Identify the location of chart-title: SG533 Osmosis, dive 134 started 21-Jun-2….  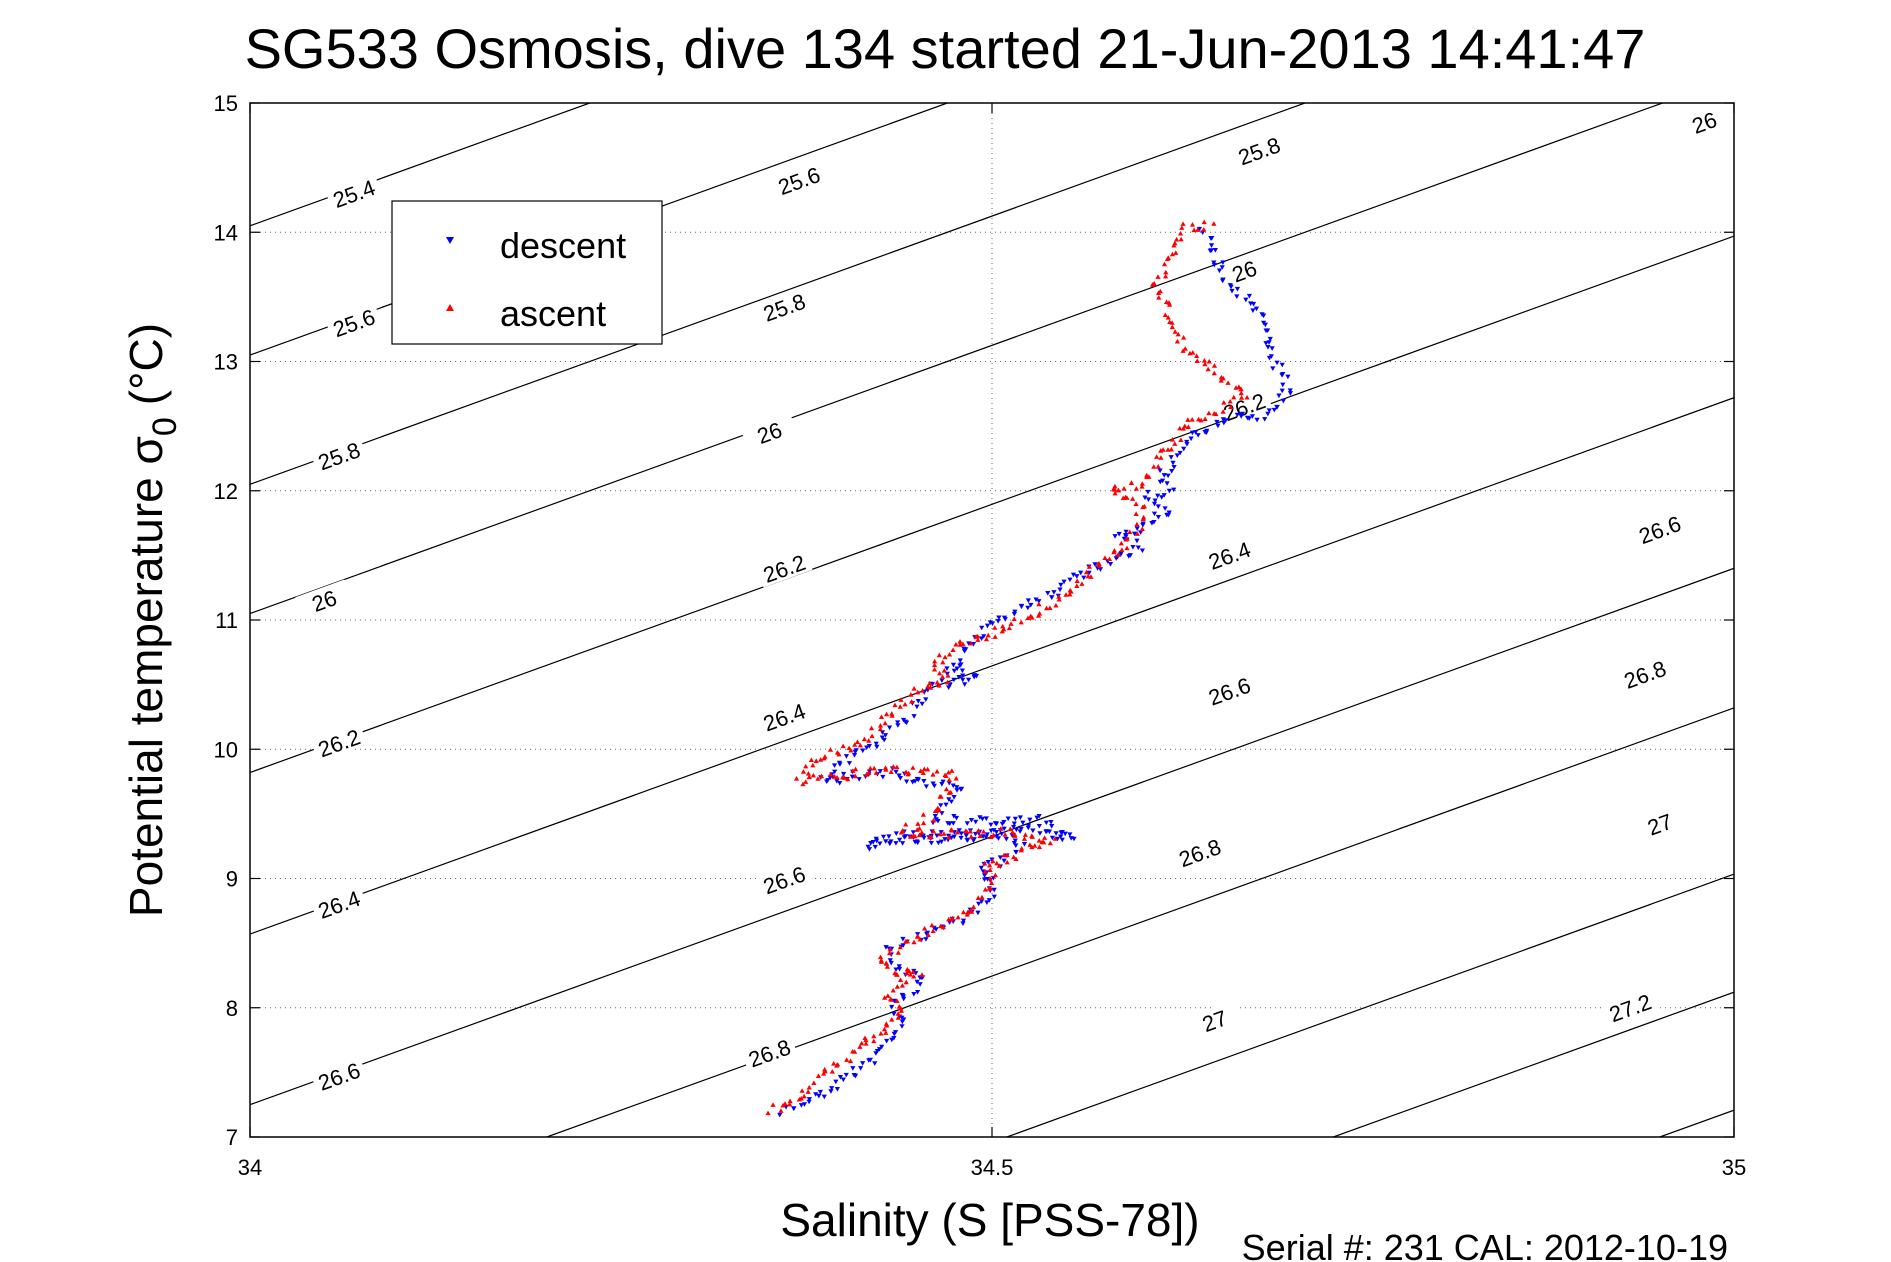
(945, 48).